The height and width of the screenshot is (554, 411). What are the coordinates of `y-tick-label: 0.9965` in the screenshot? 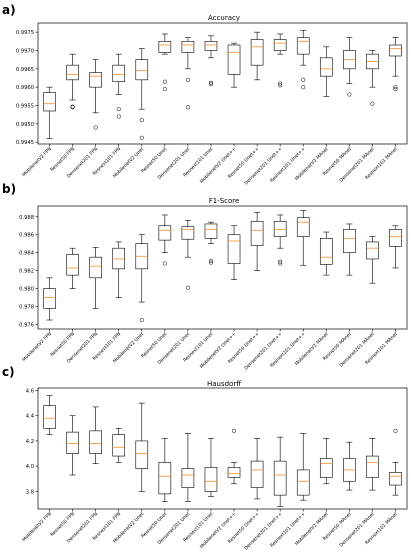 It's located at (25, 70).